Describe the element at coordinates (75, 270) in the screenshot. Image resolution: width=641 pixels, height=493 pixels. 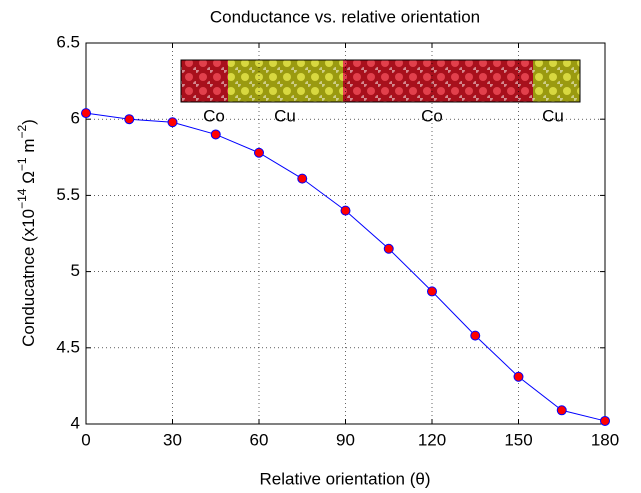
I see `y-tick-label: 5` at that location.